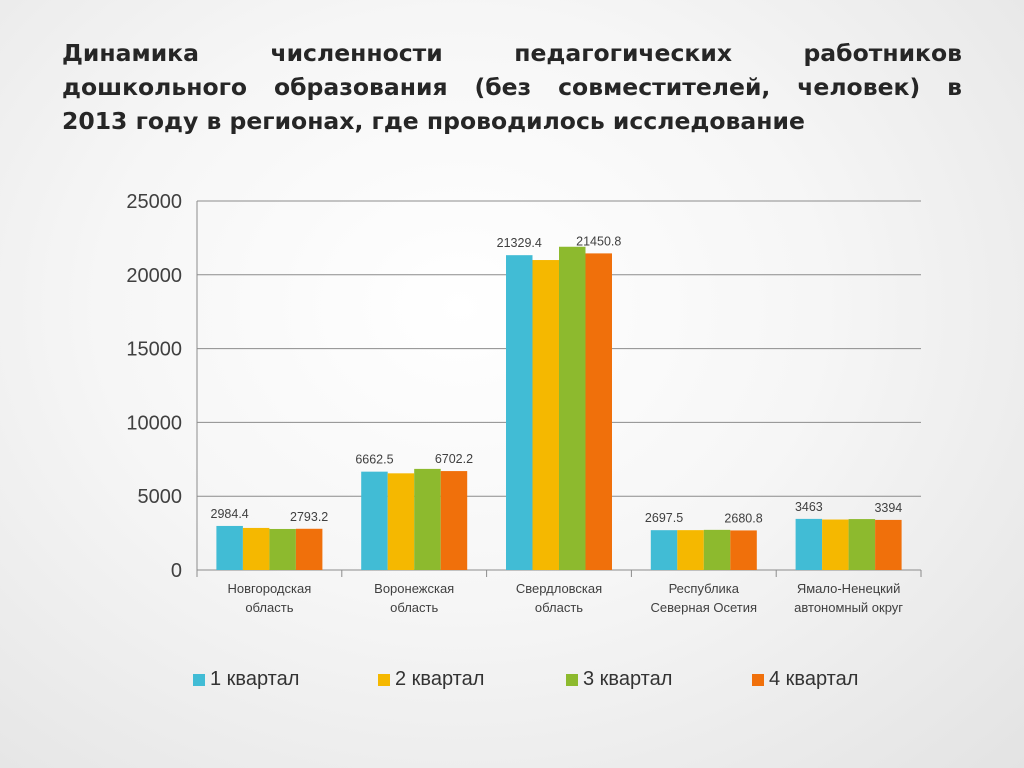 This screenshot has height=768, width=1024. Describe the element at coordinates (255, 679) in the screenshot. I see `legend-label: 1 квартал` at that location.